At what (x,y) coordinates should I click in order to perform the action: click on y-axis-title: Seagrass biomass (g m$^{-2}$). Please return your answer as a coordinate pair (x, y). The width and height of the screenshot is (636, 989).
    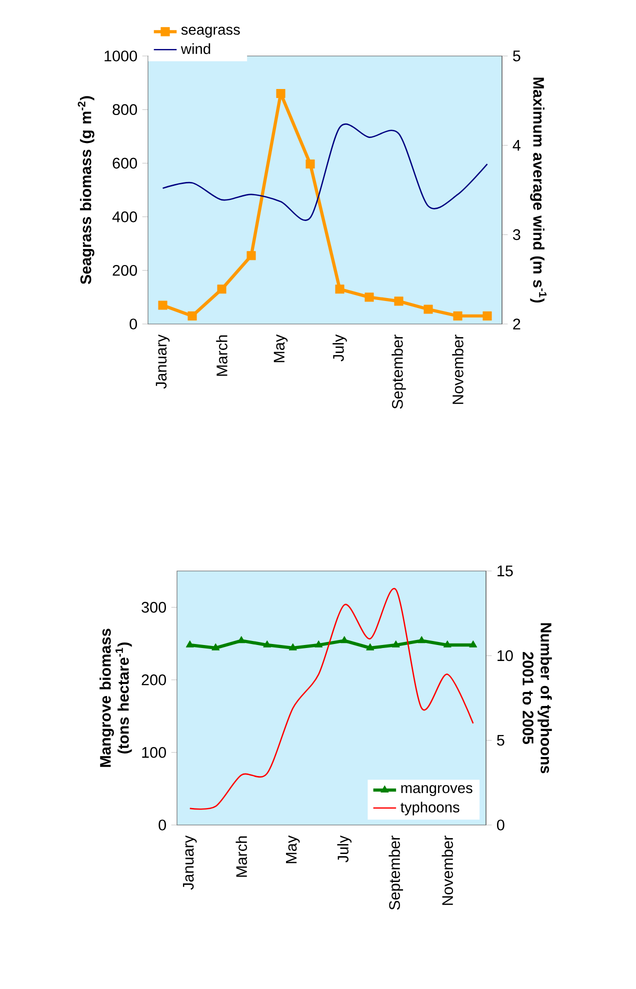
    Looking at the image, I should click on (86, 190).